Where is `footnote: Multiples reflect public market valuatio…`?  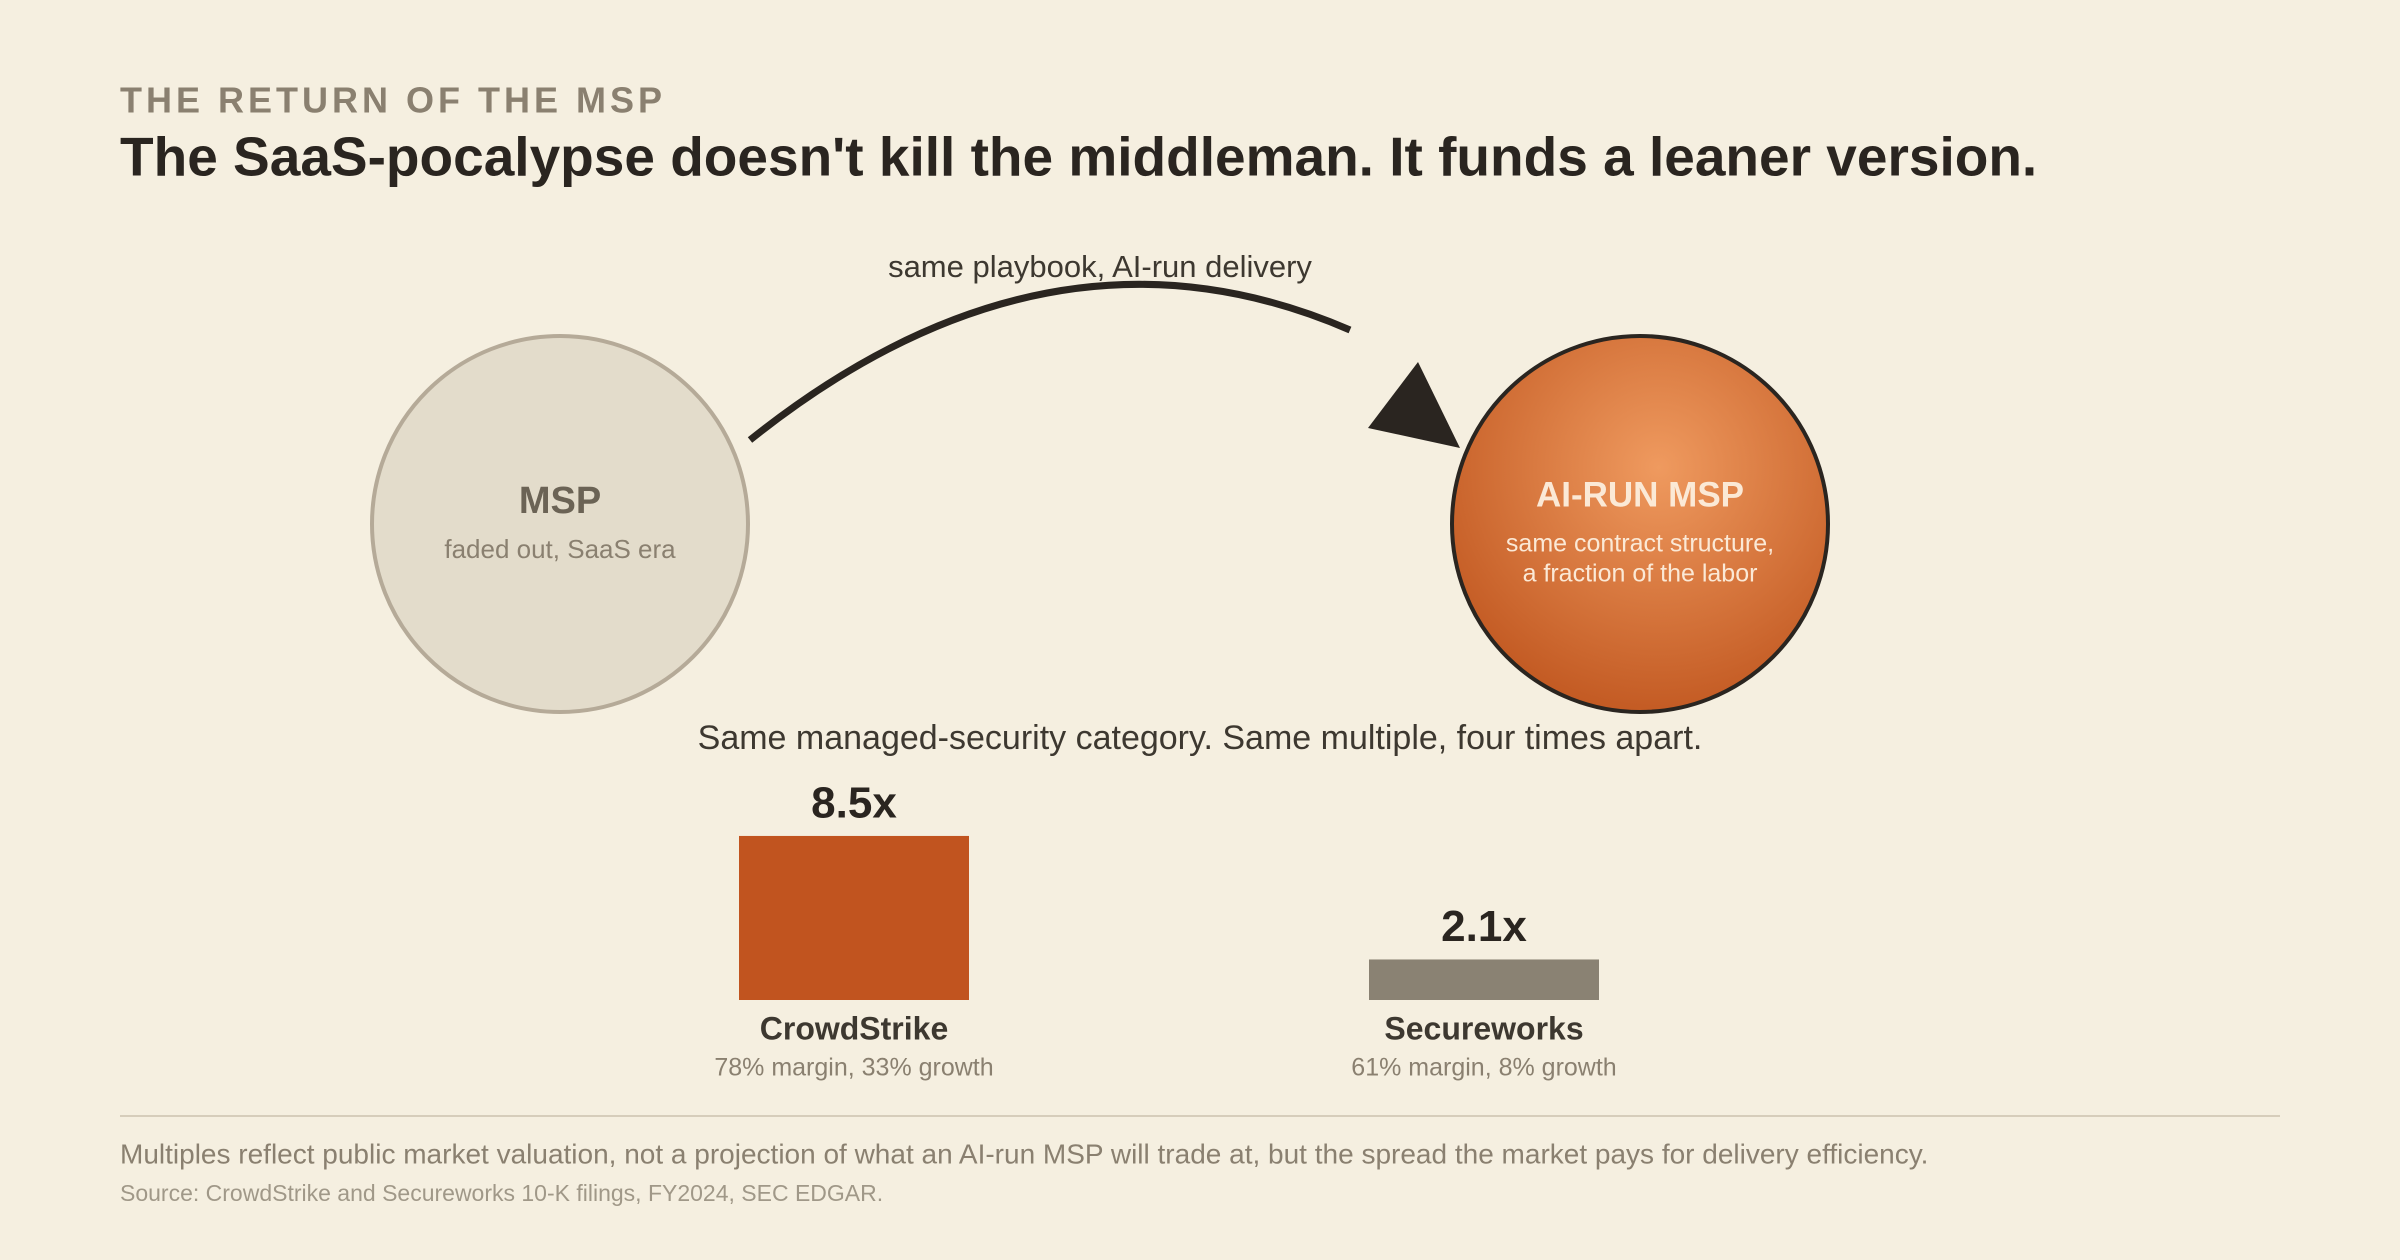
footnote: Multiples reflect public market valuatio… is located at coordinates (1024, 1153).